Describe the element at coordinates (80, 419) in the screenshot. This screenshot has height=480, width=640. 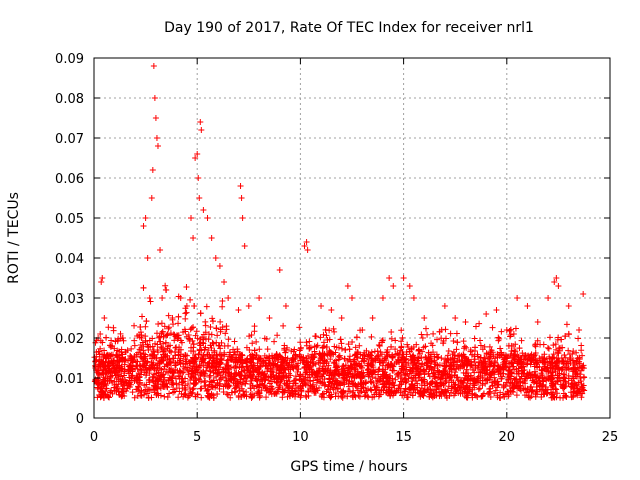
I see `y-tick-label: 0` at that location.